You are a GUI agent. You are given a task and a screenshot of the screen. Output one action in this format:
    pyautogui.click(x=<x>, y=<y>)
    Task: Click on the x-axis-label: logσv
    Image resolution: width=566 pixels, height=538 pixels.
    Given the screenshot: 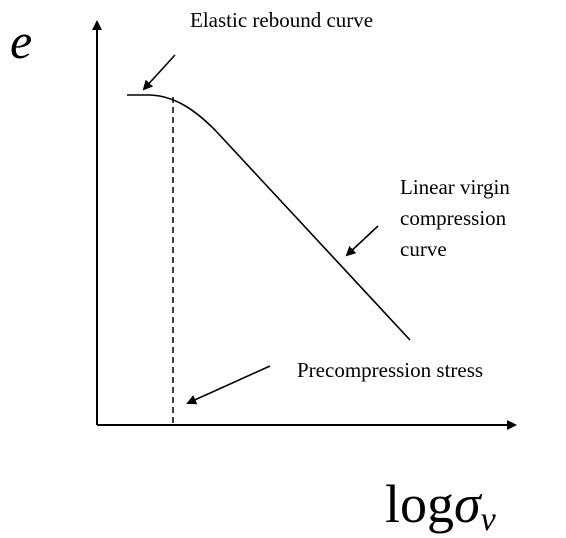 What is the action you would take?
    pyautogui.click(x=441, y=506)
    